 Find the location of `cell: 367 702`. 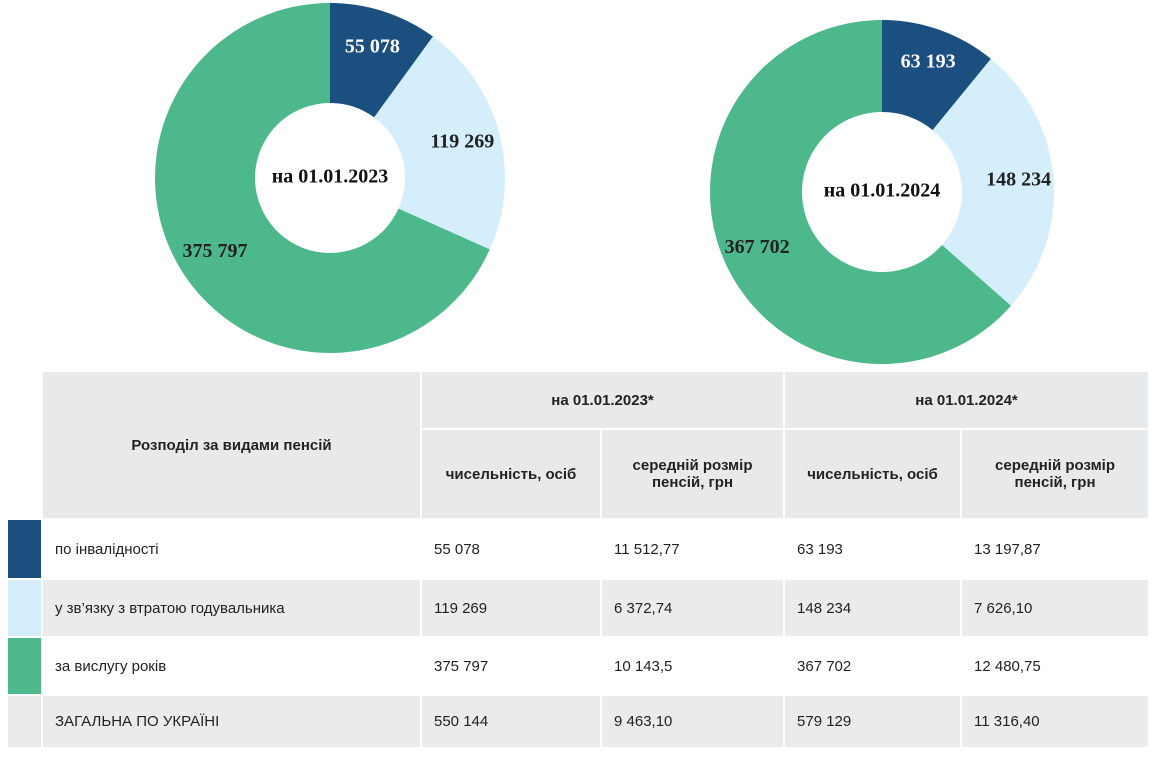

cell: 367 702 is located at coordinates (874, 667).